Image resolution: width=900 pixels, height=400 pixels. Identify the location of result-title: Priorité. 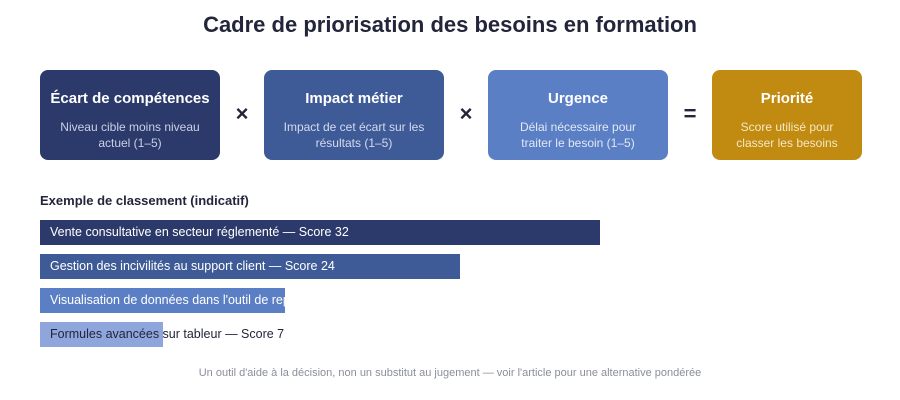
(787, 98).